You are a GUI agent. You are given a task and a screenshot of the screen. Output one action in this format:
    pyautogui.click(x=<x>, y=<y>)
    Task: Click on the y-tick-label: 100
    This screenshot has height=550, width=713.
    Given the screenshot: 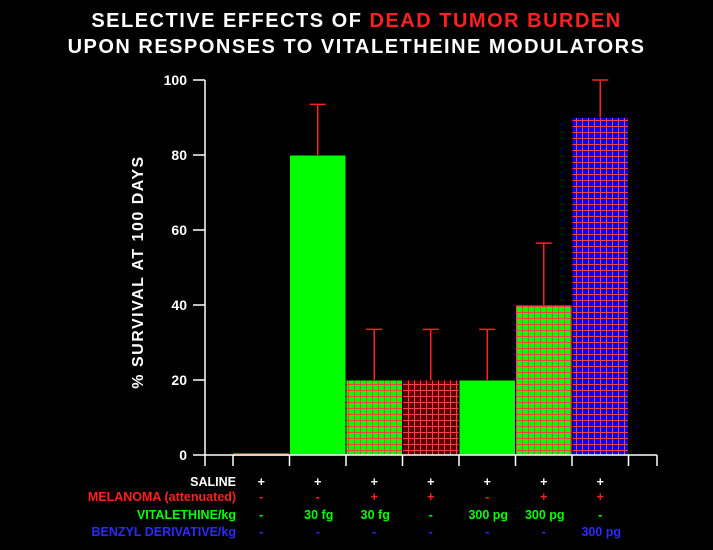 What is the action you would take?
    pyautogui.click(x=176, y=80)
    